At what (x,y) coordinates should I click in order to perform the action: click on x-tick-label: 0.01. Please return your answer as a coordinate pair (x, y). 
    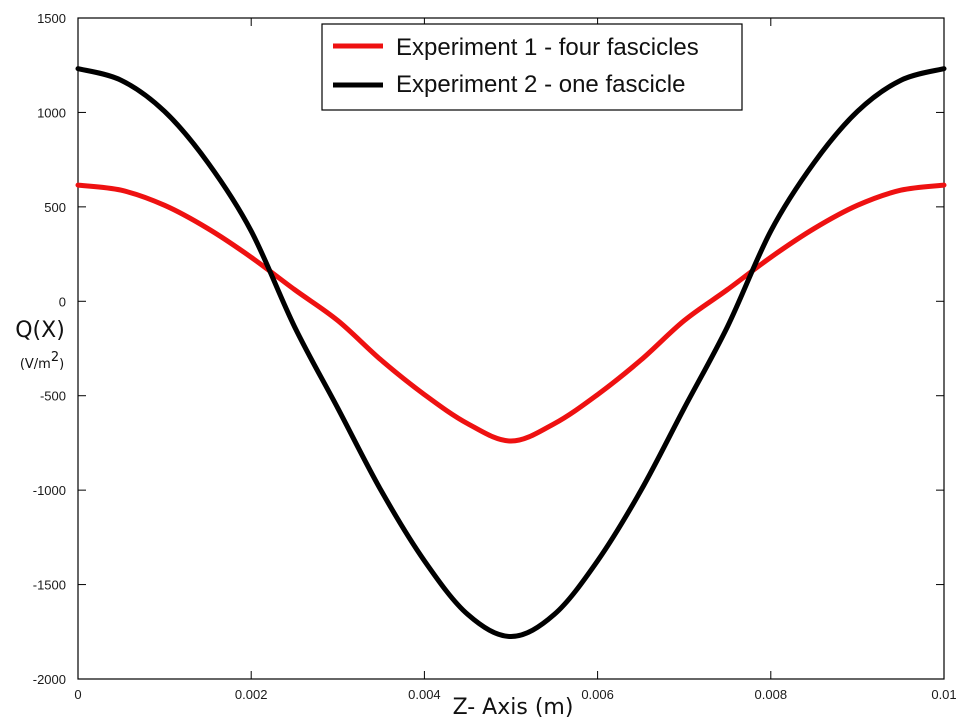
    Looking at the image, I should click on (943, 694).